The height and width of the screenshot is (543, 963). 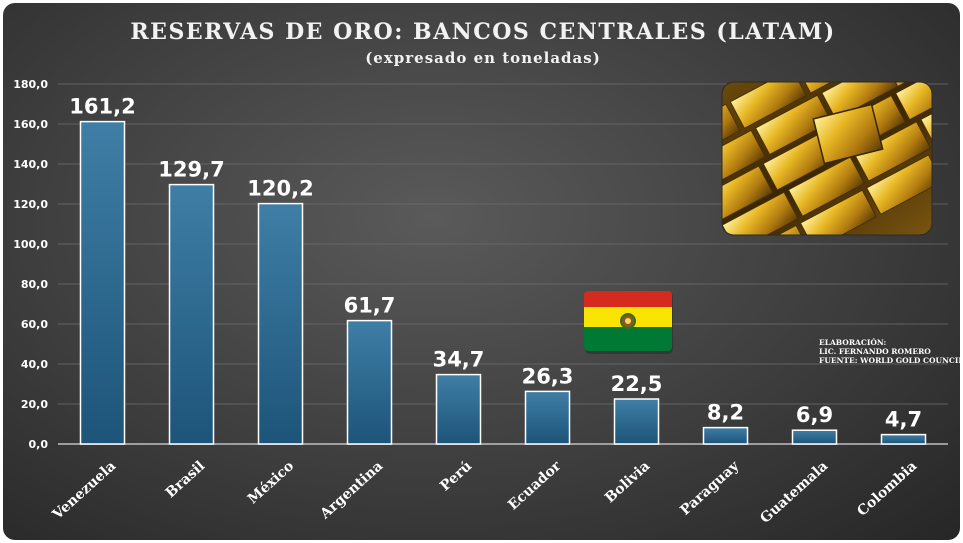 What do you see at coordinates (271, 482) in the screenshot?
I see `category-label: México` at bounding box center [271, 482].